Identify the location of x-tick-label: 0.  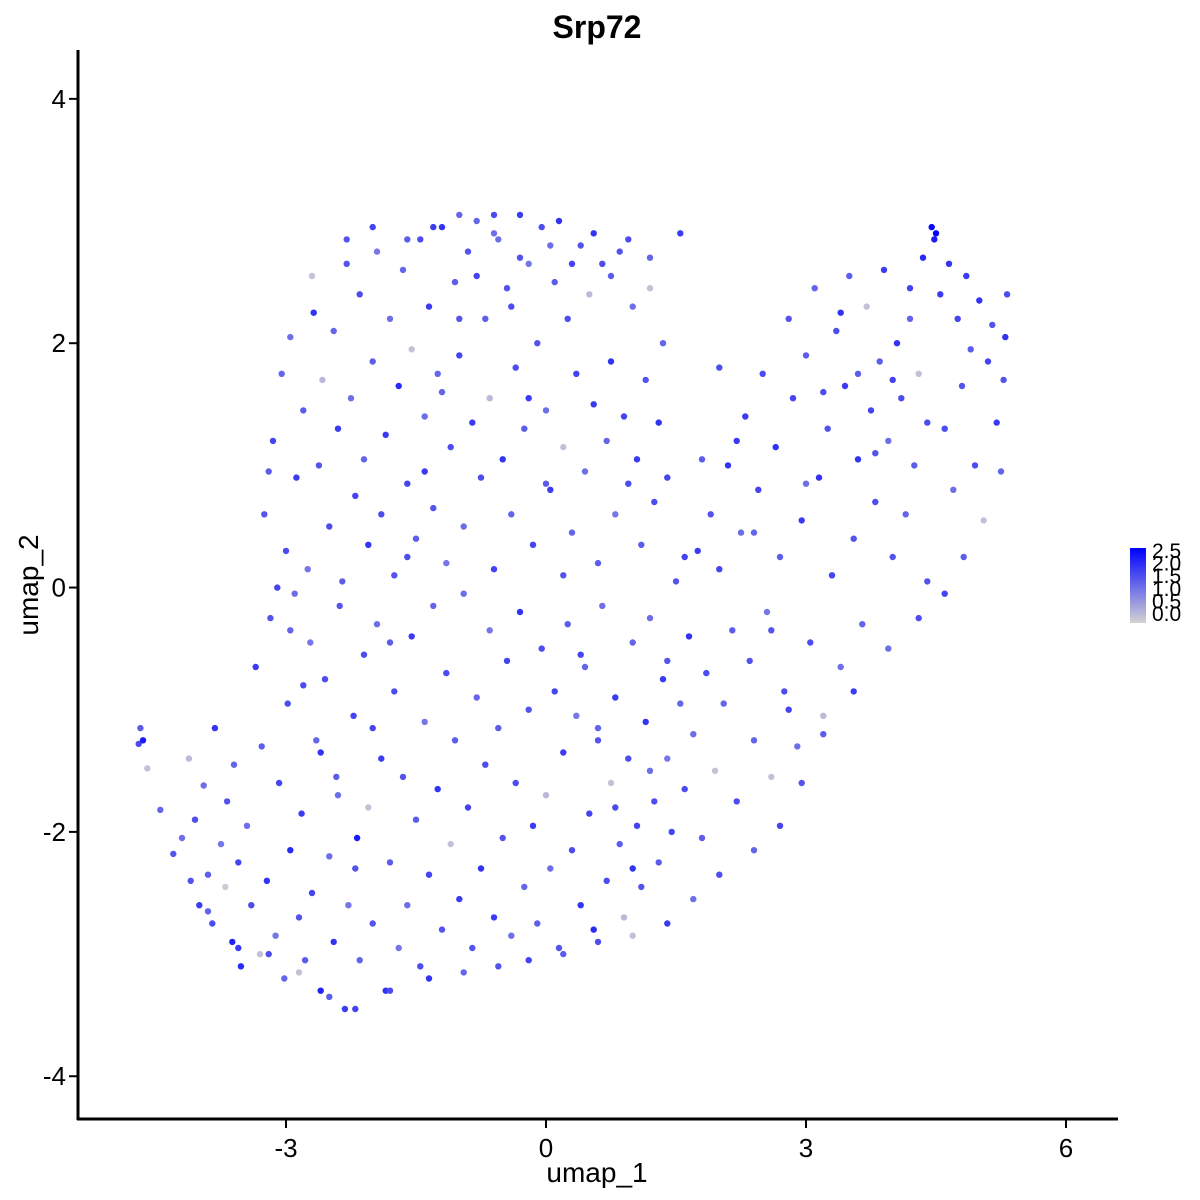
(546, 1148).